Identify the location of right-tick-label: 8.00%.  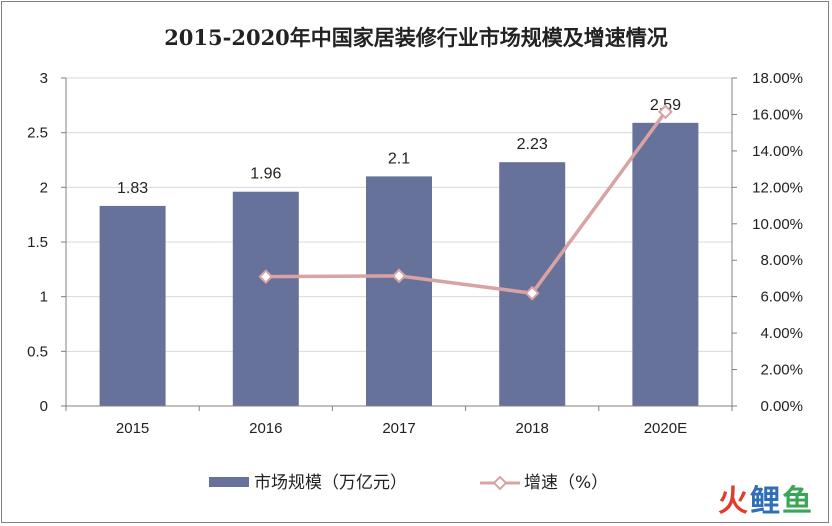
(781, 260).